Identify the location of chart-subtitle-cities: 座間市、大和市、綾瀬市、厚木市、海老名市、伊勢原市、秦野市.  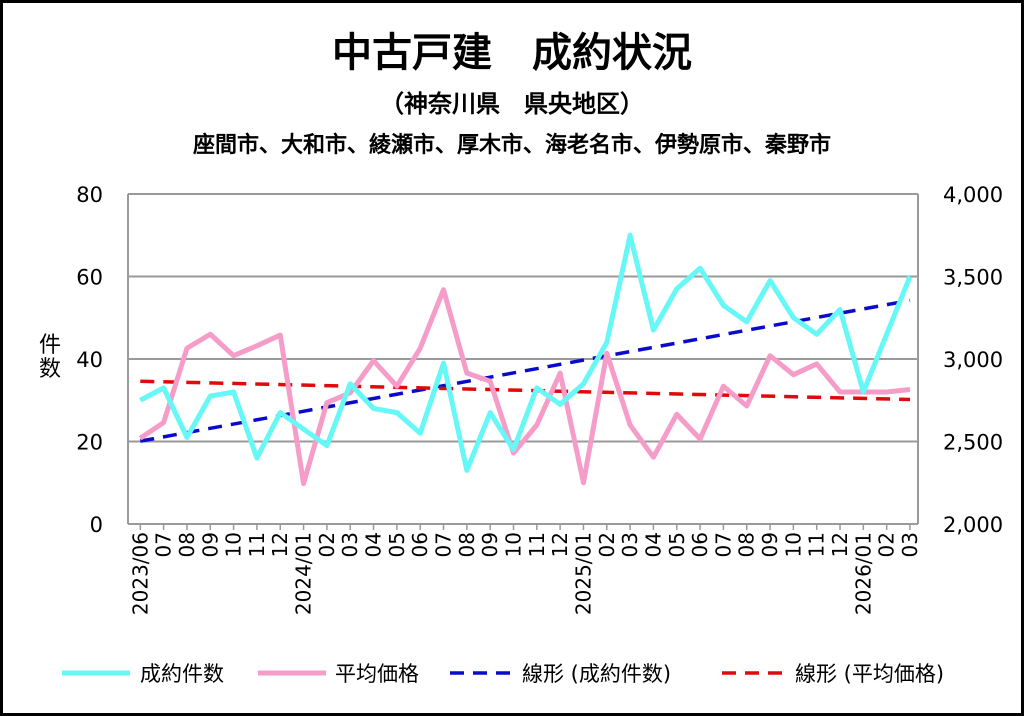
(512, 145).